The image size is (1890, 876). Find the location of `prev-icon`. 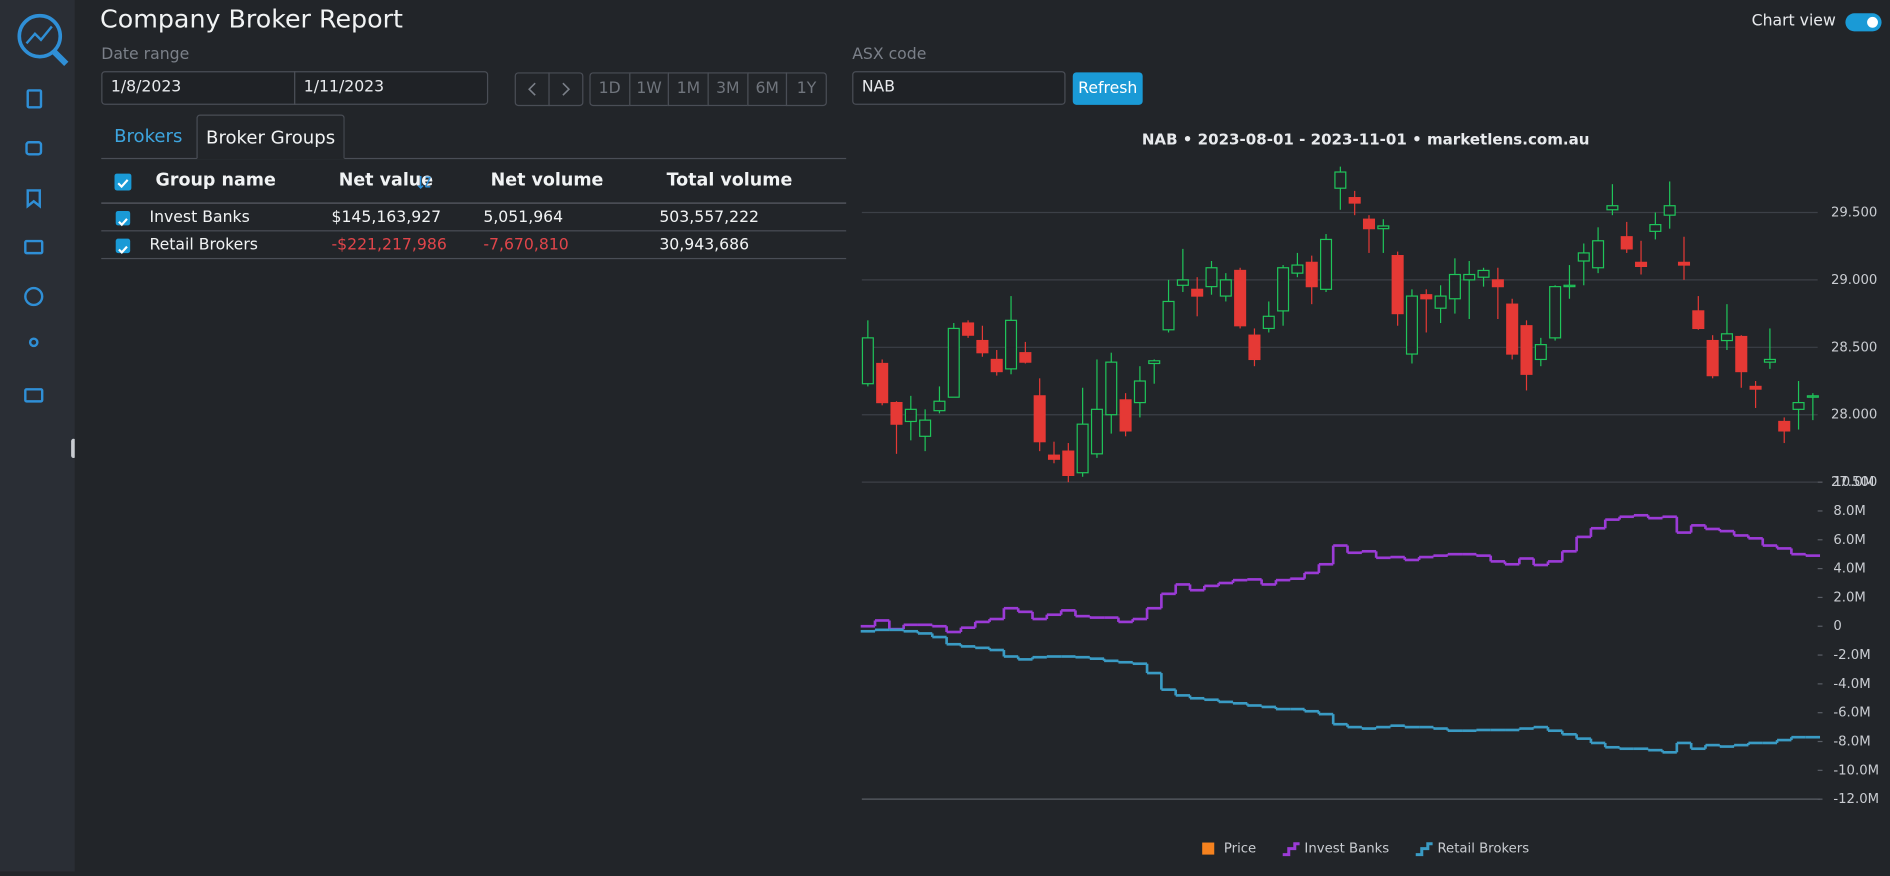

prev-icon is located at coordinates (532, 89).